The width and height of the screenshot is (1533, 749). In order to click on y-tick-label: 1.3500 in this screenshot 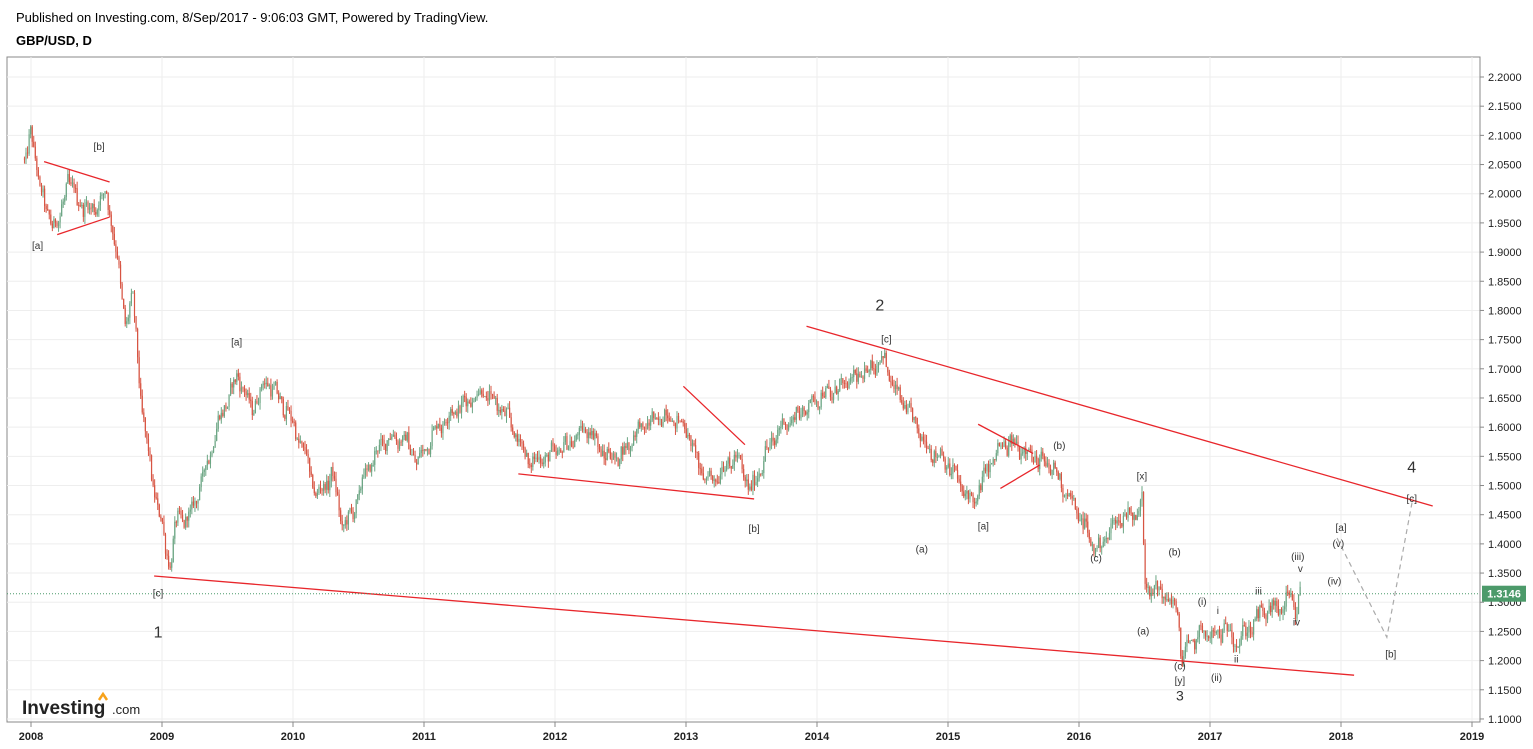, I will do `click(1505, 574)`.